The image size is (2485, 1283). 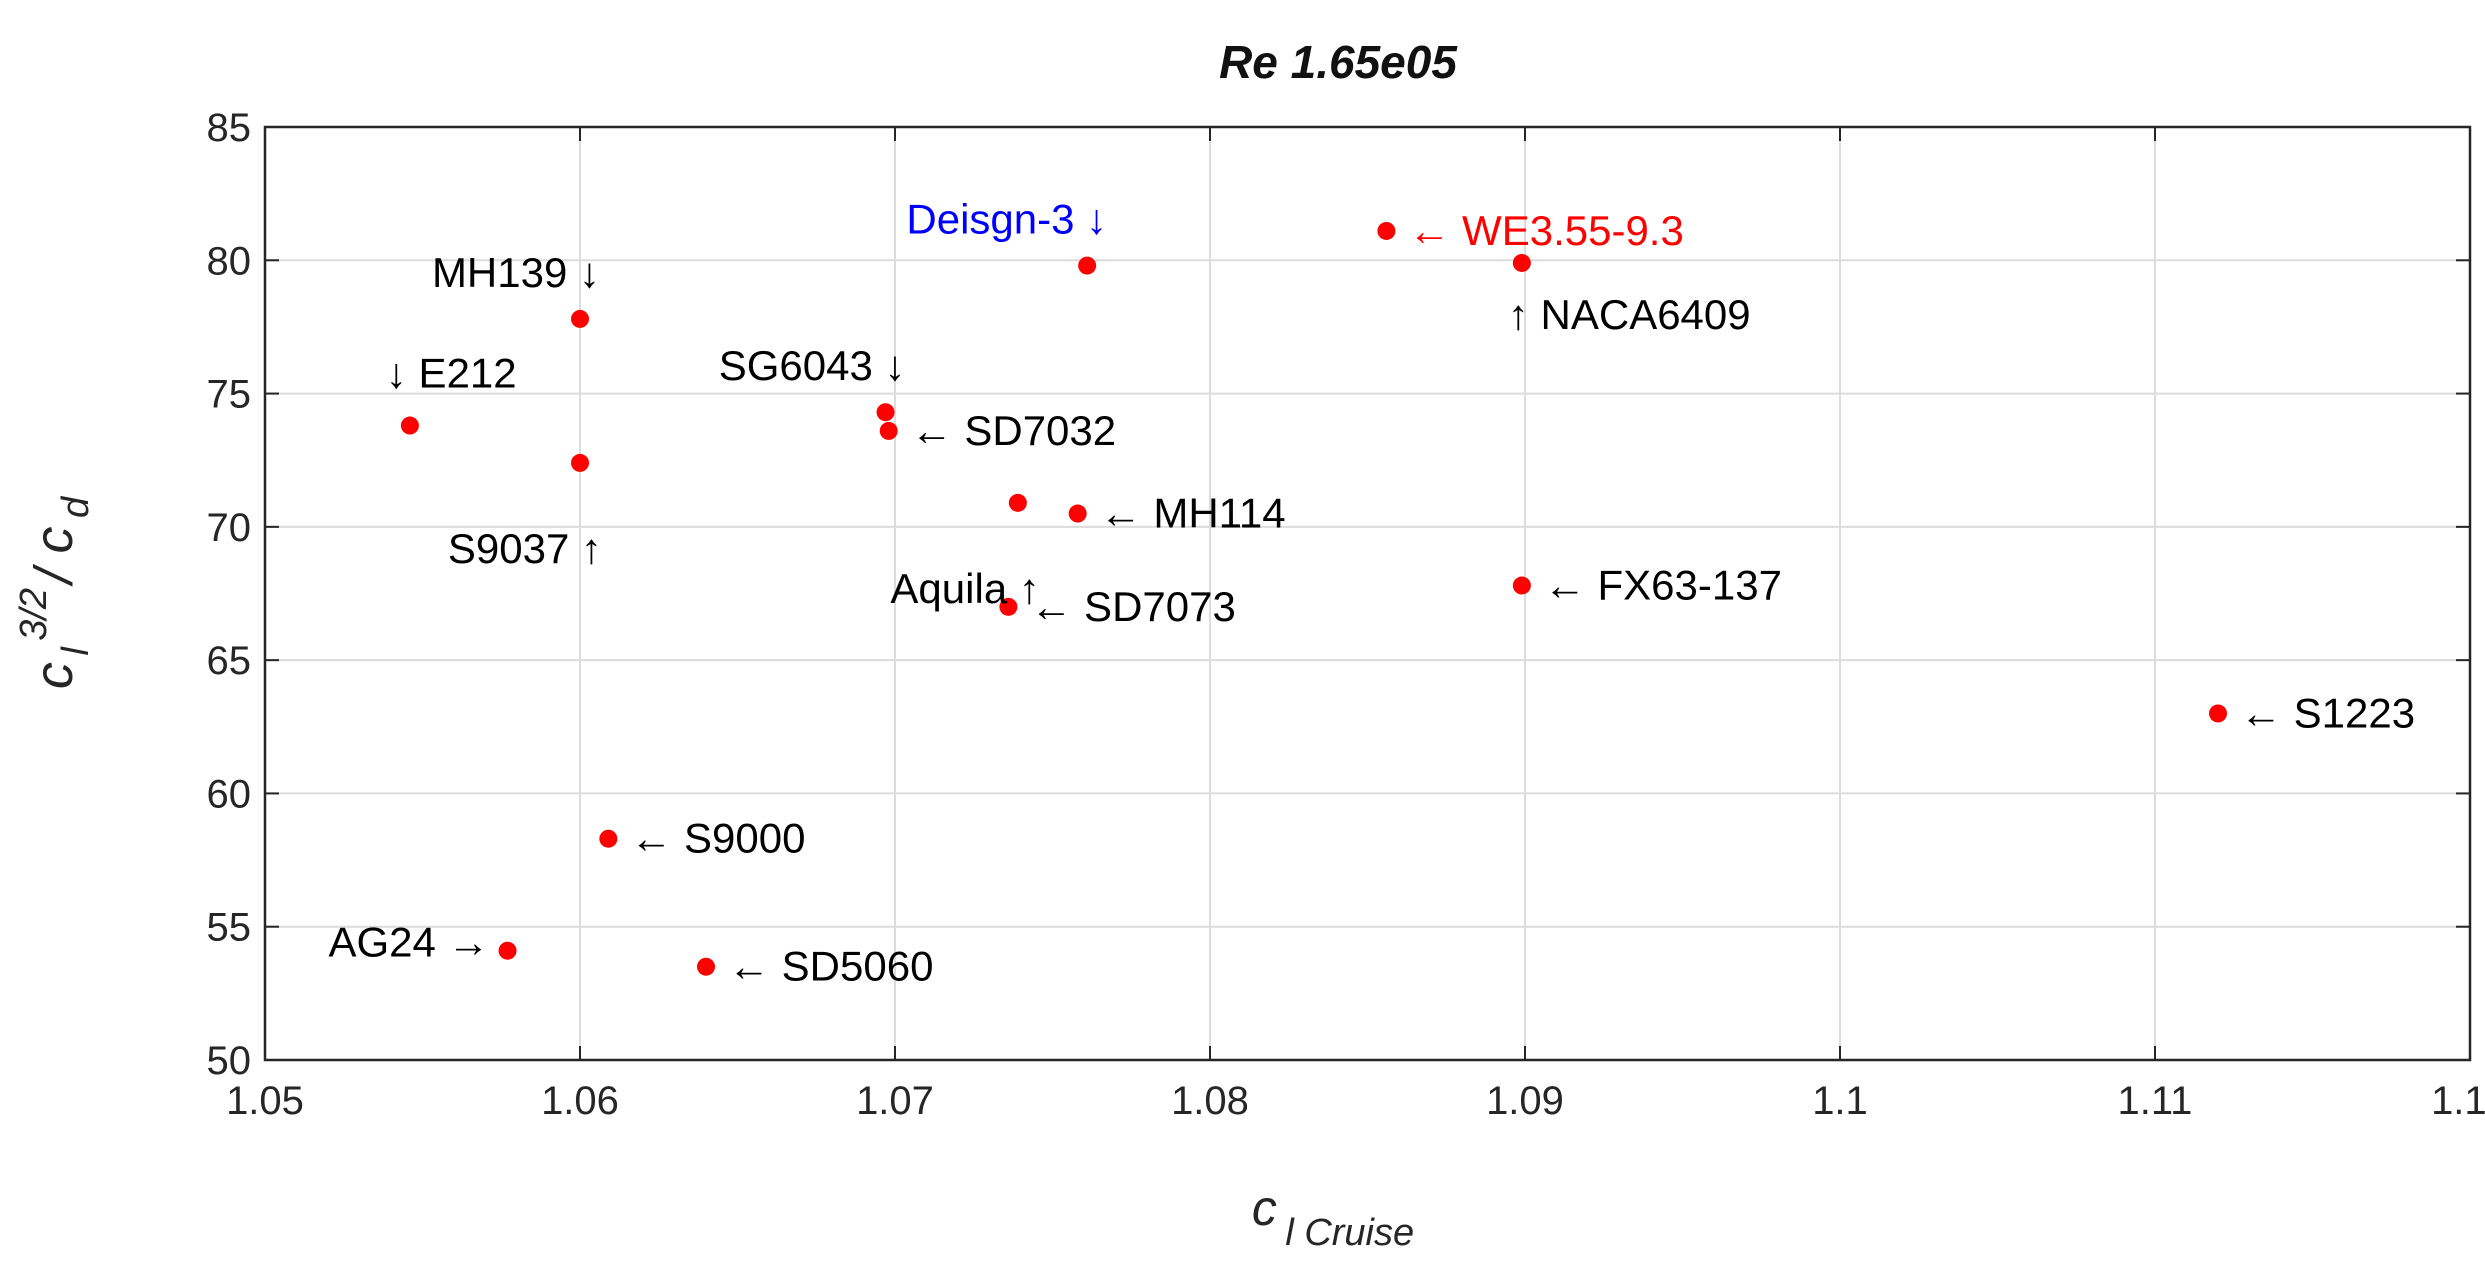 I want to click on point-label-sd5060: ← SD5060, so click(x=830, y=966).